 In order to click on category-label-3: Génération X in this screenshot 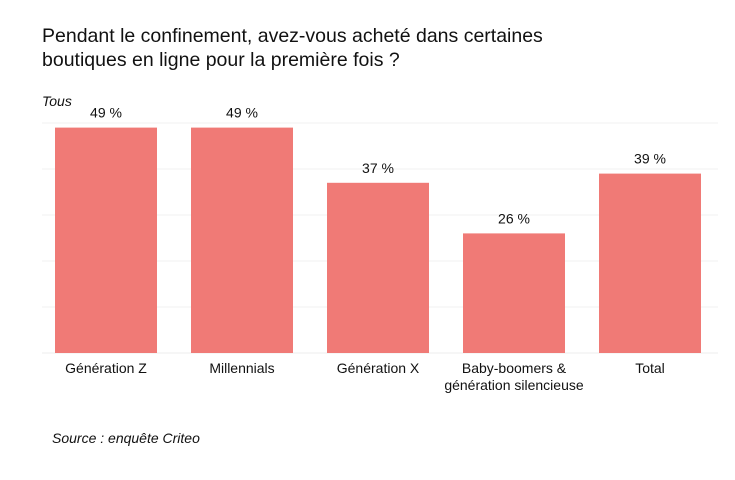, I will do `click(378, 368)`.